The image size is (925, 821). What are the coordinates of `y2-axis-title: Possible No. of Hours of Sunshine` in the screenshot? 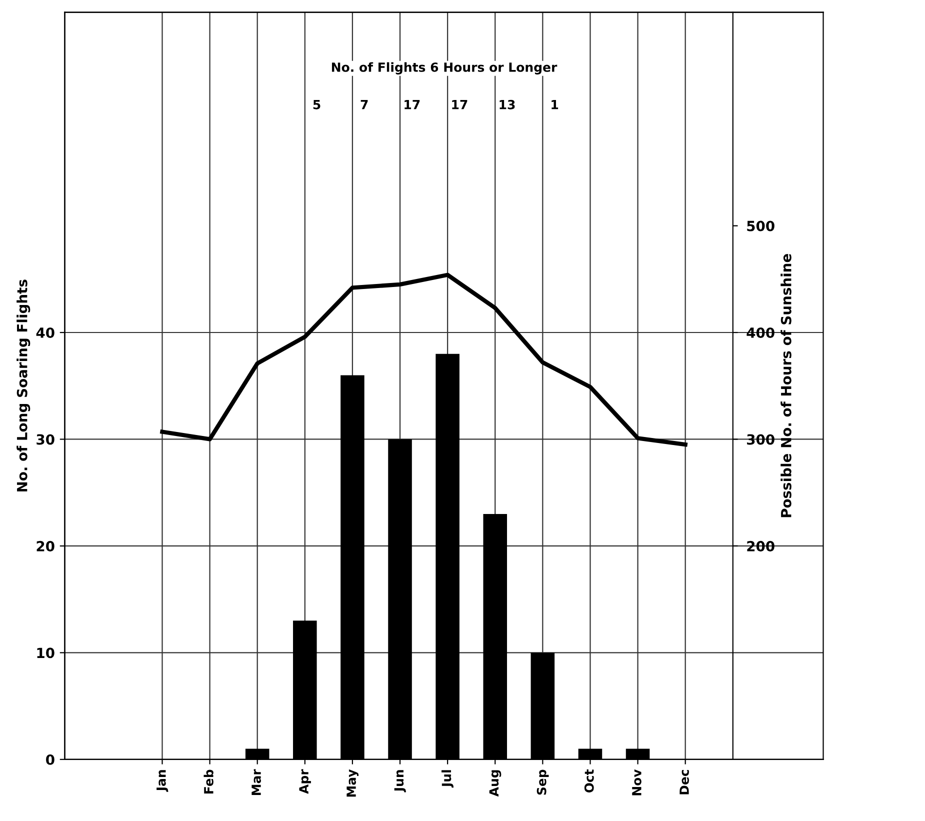 It's located at (786, 386).